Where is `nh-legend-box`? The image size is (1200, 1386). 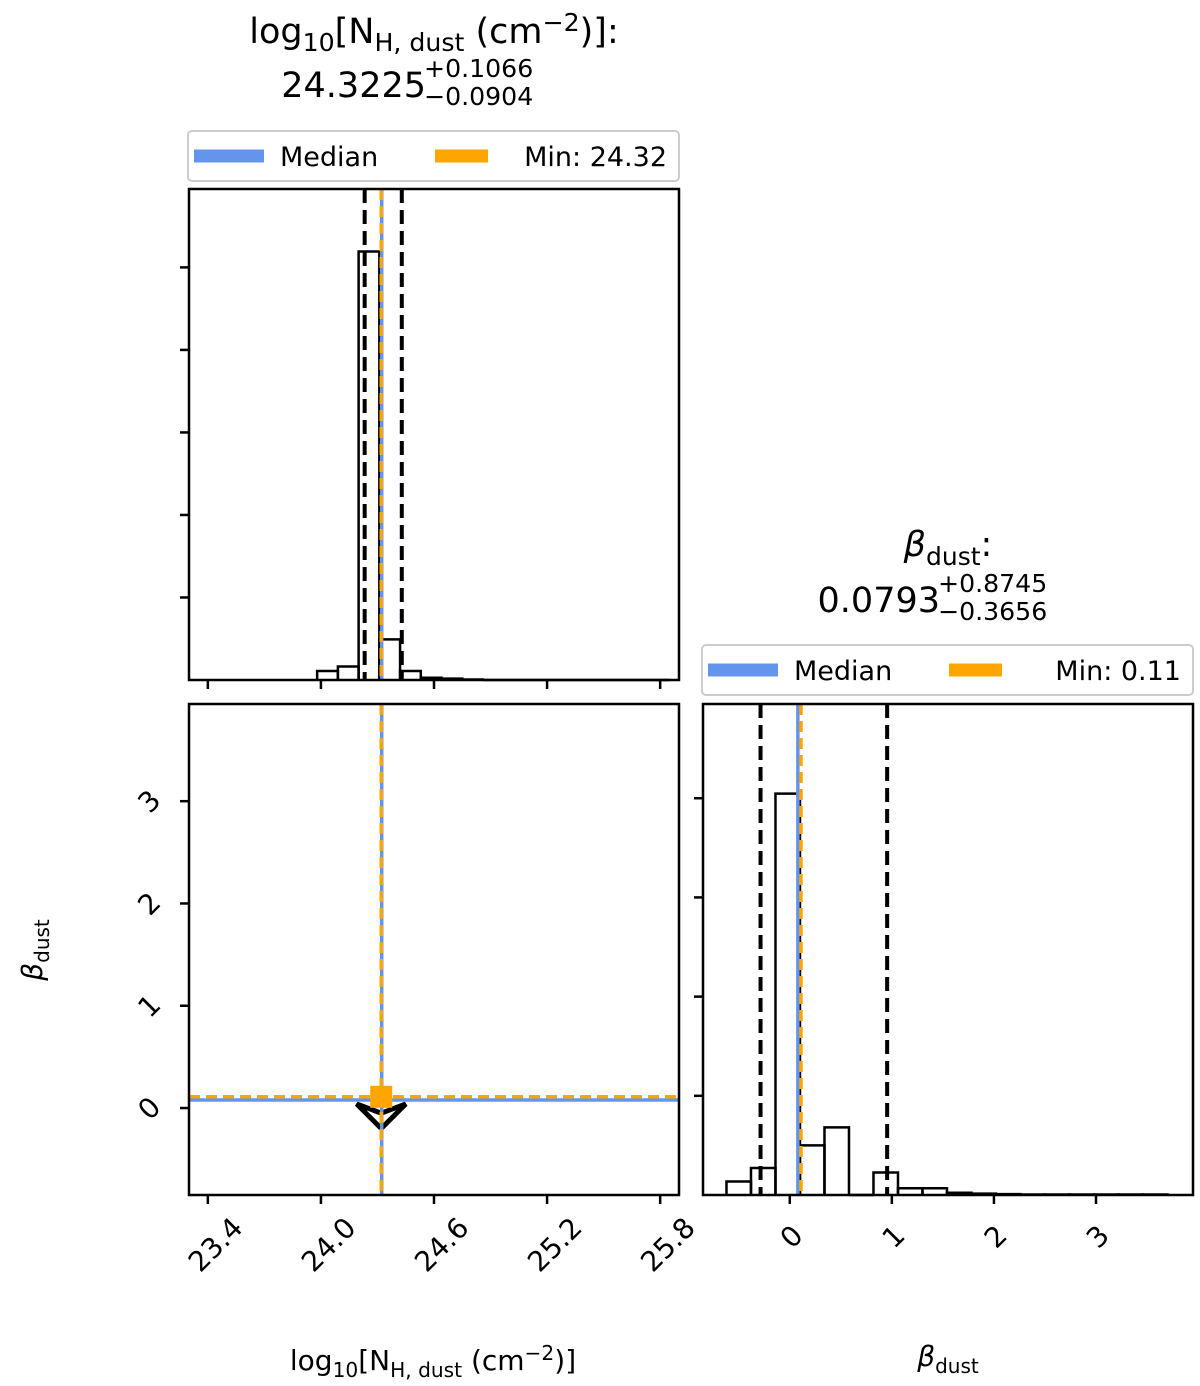 nh-legend-box is located at coordinates (433, 156).